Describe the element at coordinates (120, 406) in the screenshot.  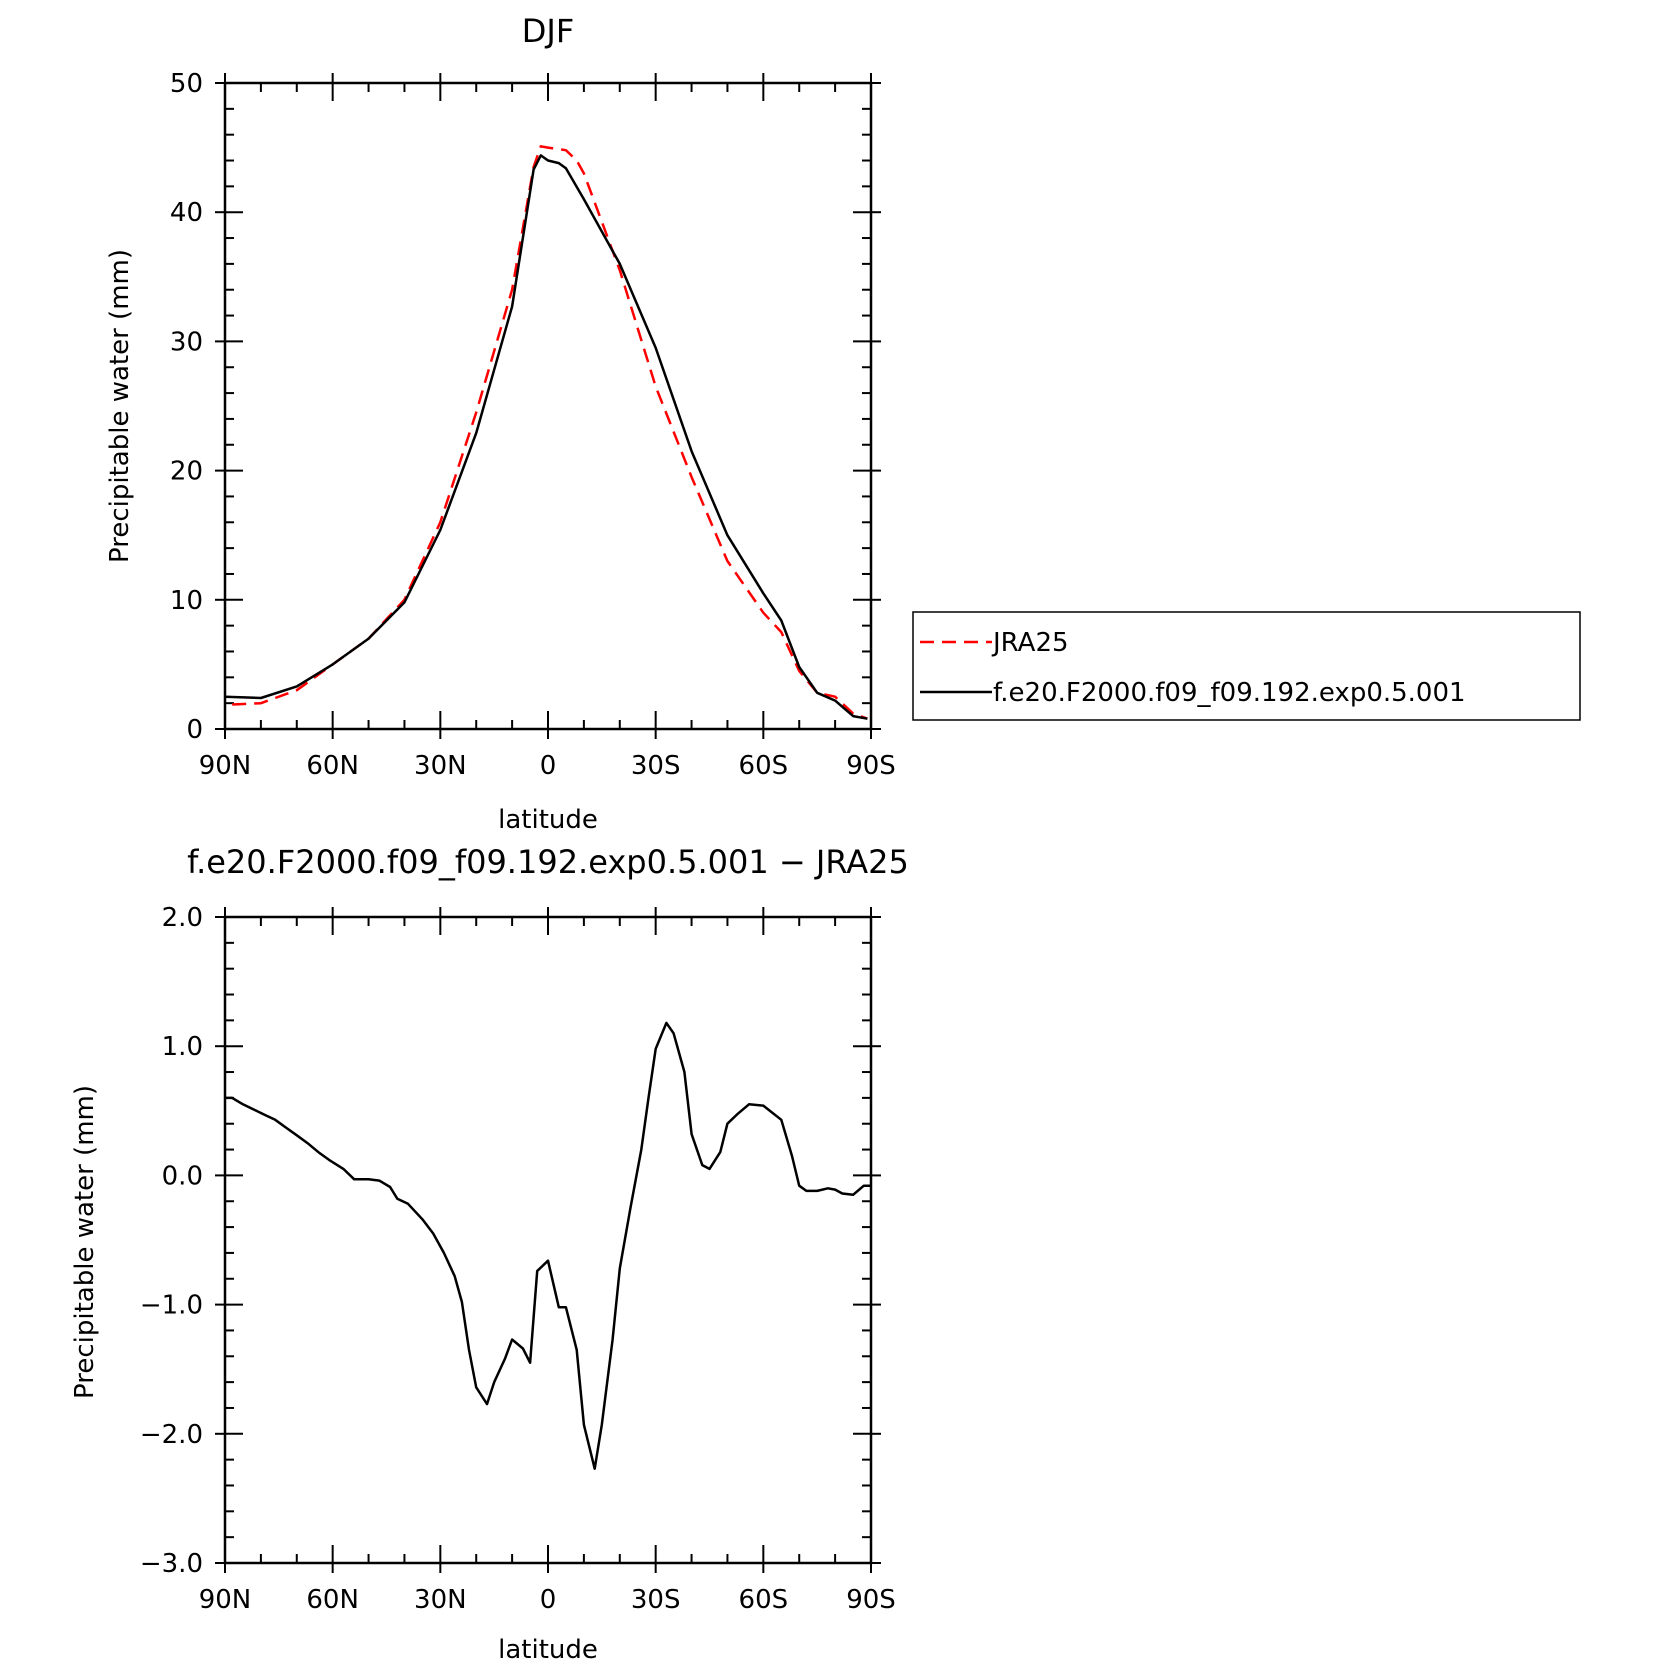
I see `top-plot-y-axis-label: Precipitable water (mm)` at that location.